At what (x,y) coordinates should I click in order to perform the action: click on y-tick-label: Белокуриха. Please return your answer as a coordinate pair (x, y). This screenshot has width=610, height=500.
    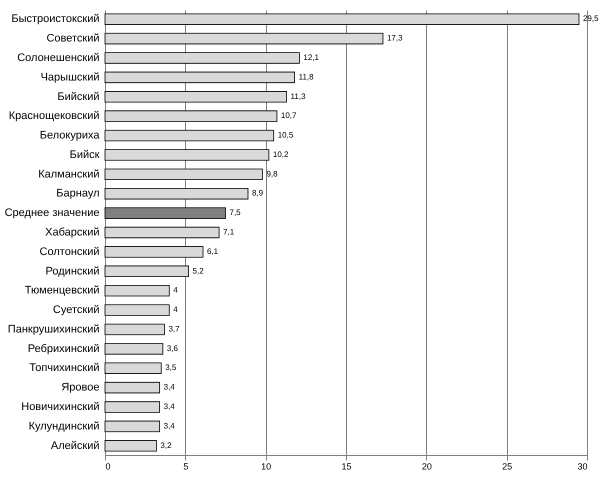
    Looking at the image, I should click on (70, 136).